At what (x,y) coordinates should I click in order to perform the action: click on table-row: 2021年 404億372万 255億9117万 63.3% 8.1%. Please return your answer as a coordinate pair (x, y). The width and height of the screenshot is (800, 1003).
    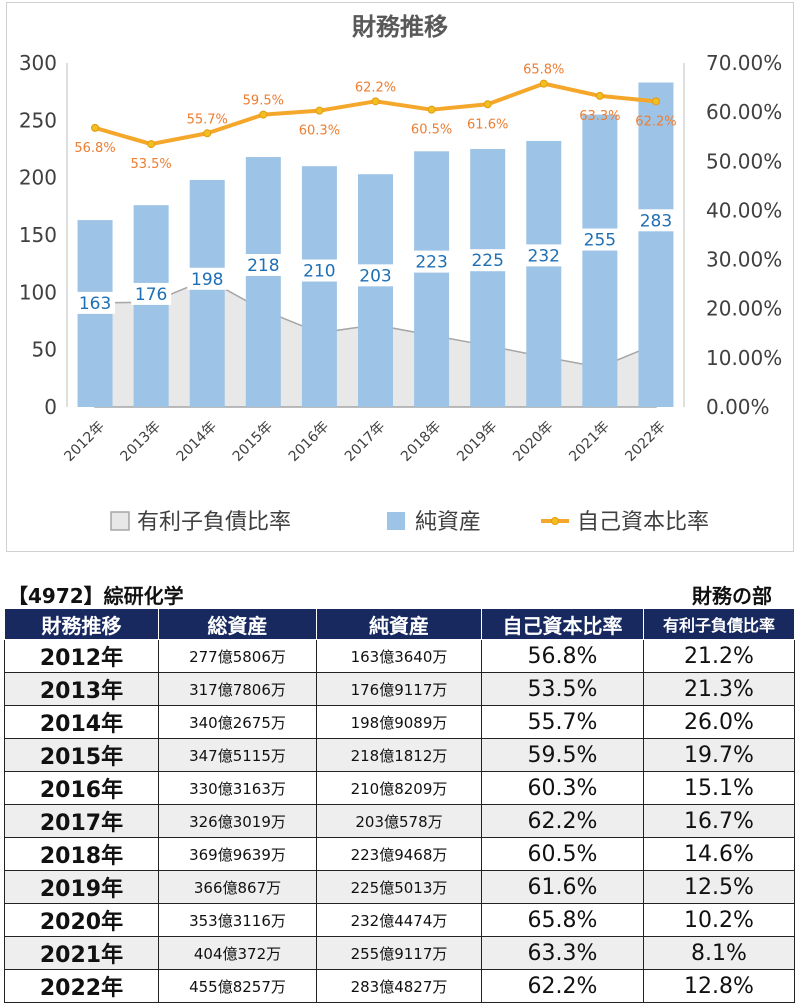
    Looking at the image, I should click on (399, 953).